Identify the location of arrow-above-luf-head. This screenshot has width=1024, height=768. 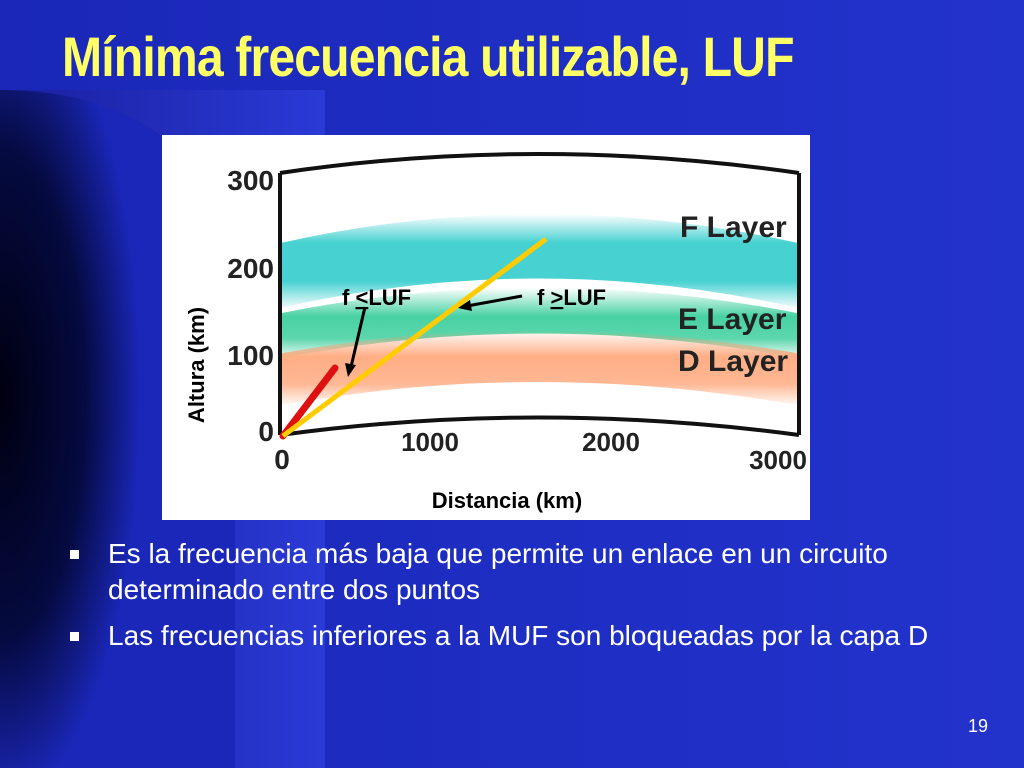
(465, 305).